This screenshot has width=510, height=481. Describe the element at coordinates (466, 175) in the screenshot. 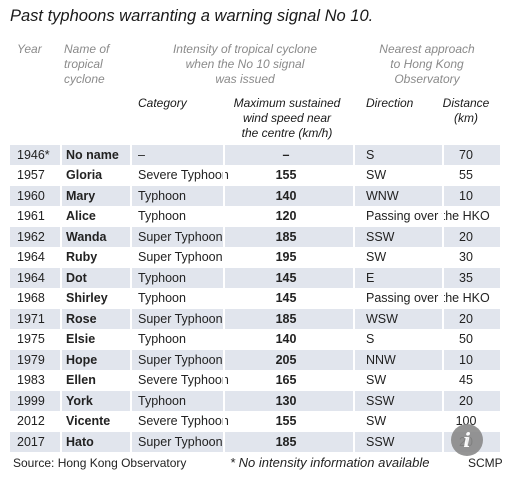

I see `distance-cell: 55` at that location.